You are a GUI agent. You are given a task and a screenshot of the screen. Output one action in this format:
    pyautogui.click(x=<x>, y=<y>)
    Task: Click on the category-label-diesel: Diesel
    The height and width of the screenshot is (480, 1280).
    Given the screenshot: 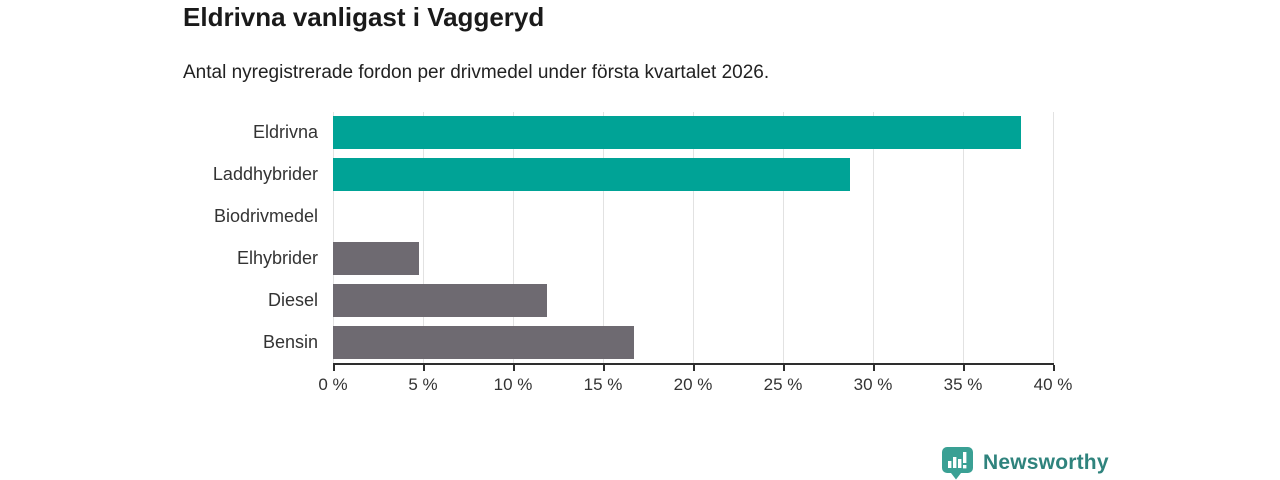 What is the action you would take?
    pyautogui.click(x=292, y=299)
    